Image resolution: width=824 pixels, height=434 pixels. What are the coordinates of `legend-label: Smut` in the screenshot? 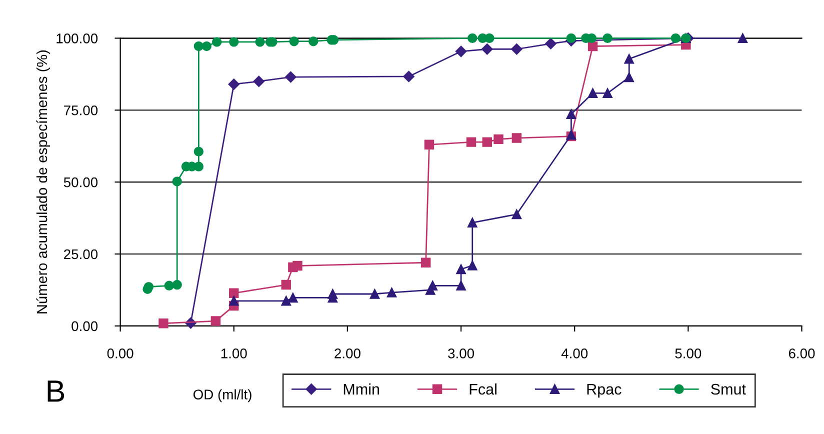 It's located at (728, 389).